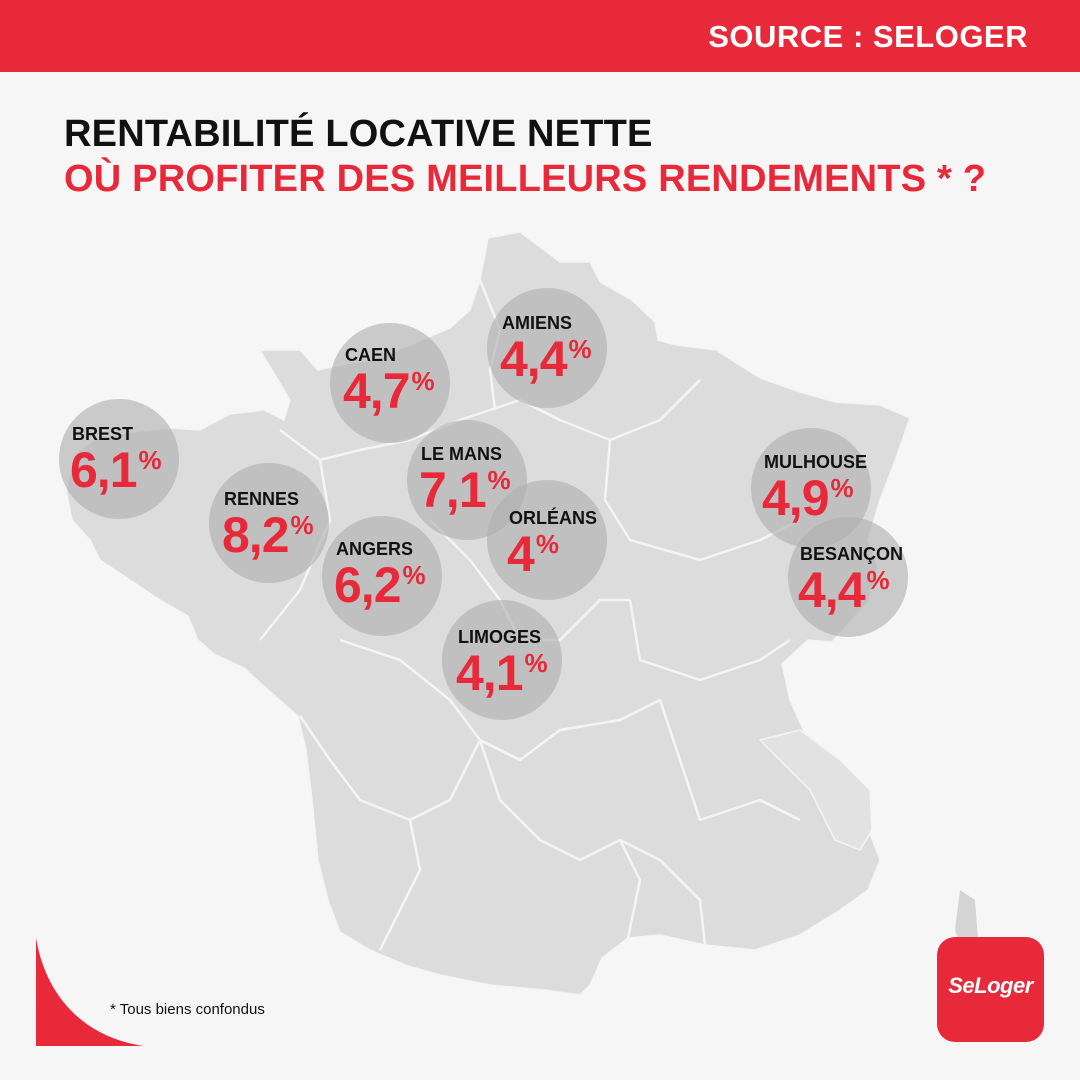 Image resolution: width=1080 pixels, height=1080 pixels. I want to click on city-rate-besancon: 4,4%, so click(844, 590).